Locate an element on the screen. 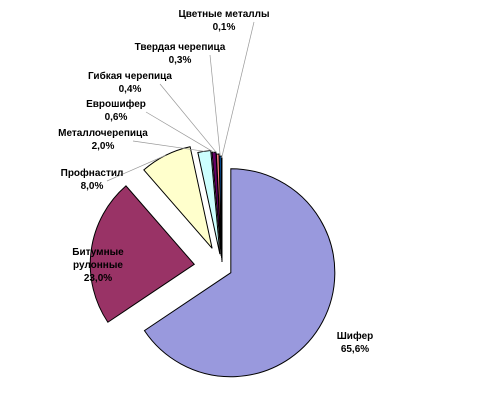 The image size is (481, 420). slice-label: Твердая черепица 0,3% is located at coordinates (180, 54).